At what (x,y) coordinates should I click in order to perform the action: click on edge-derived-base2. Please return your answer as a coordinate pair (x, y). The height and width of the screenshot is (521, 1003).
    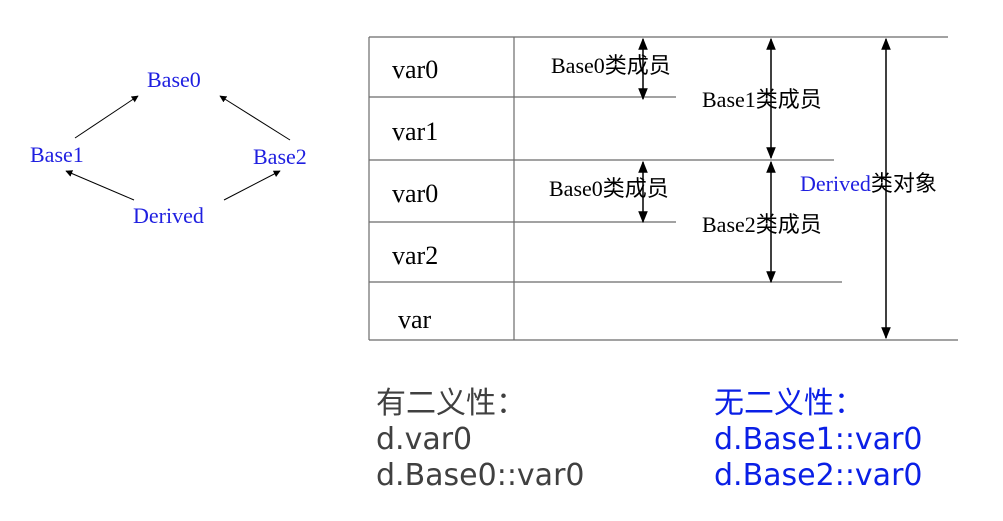
    Looking at the image, I should click on (252, 185).